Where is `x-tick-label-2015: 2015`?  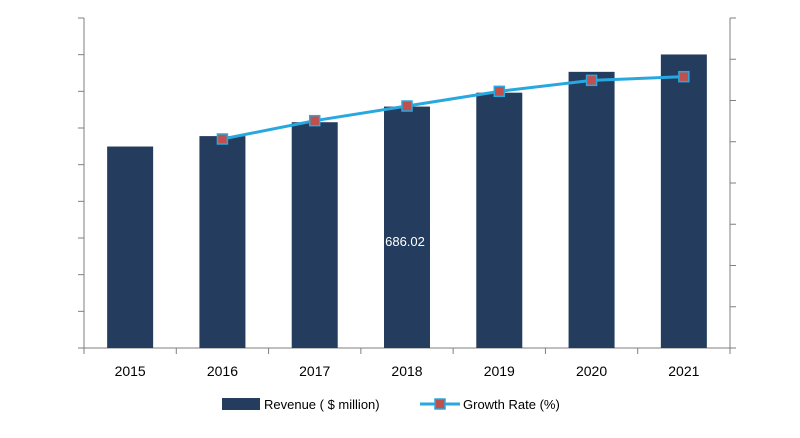
x-tick-label-2015: 2015 is located at coordinates (130, 371).